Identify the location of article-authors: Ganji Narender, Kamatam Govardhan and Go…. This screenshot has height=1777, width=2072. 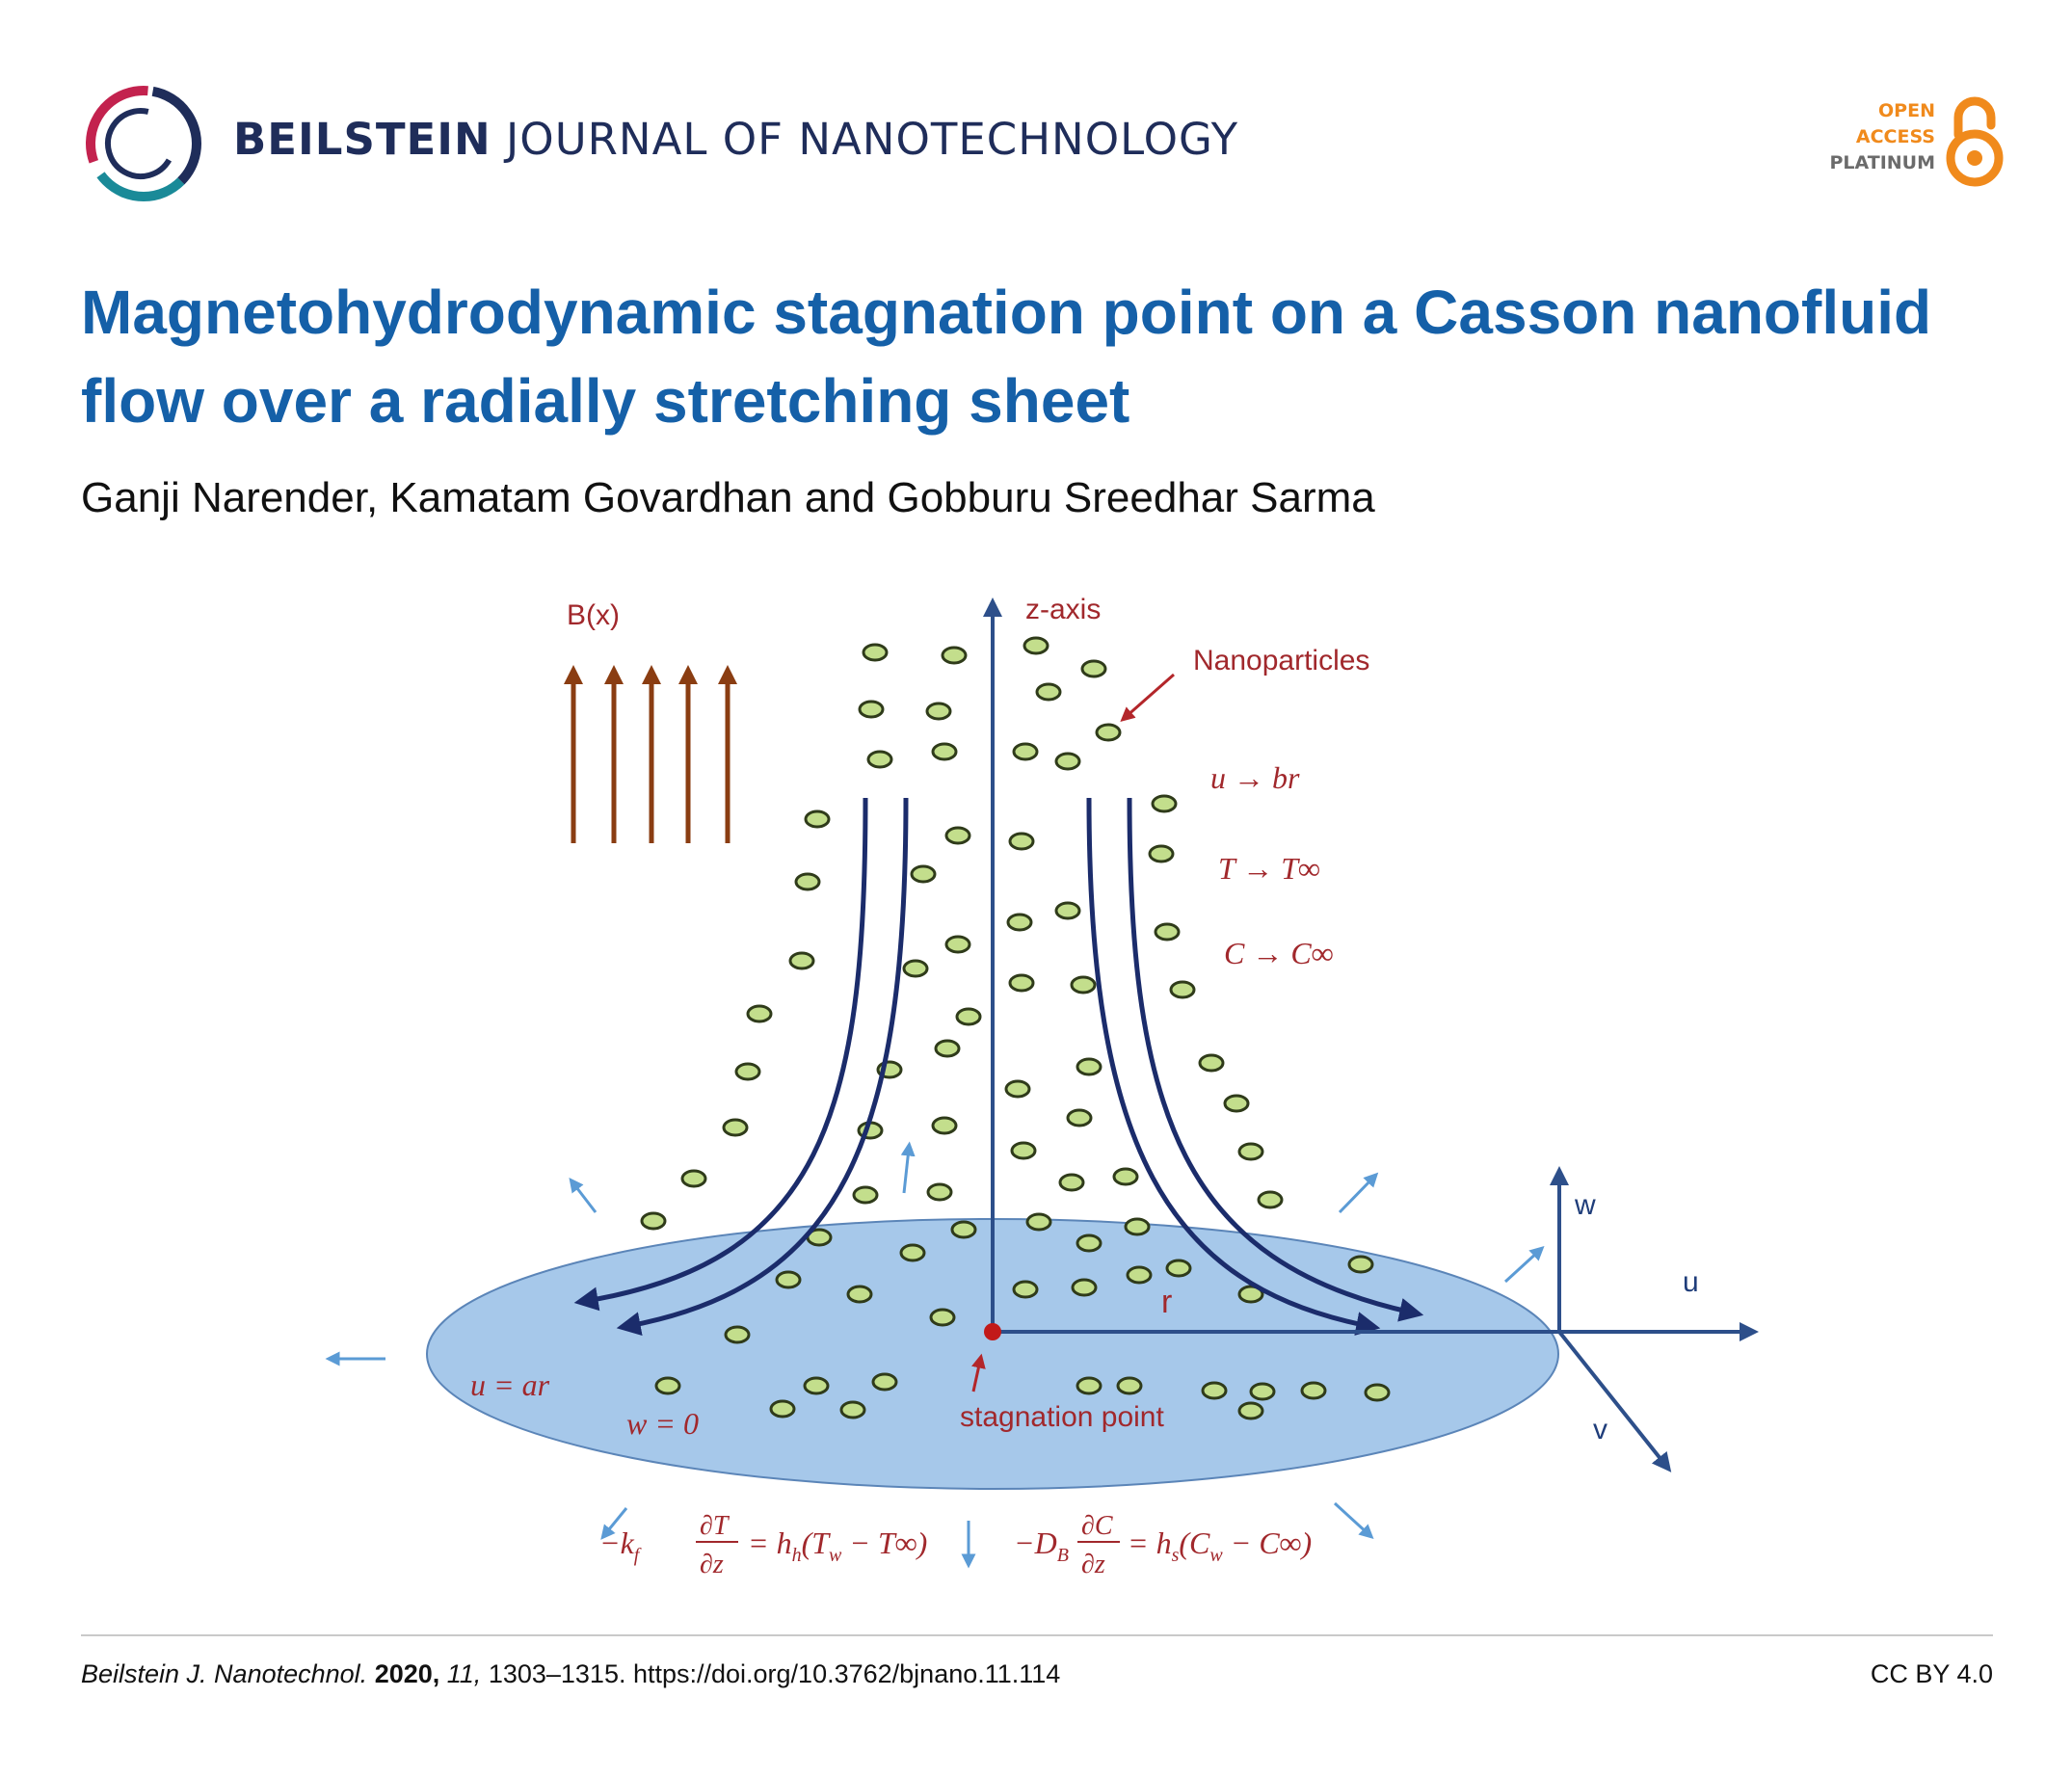
(728, 498).